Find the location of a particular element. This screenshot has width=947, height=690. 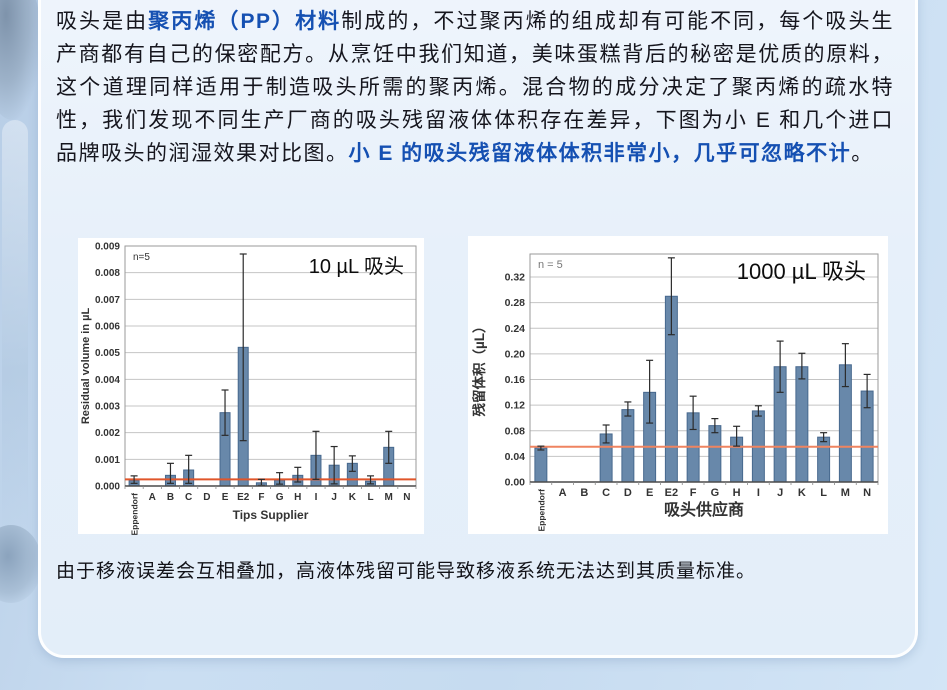

svg-text: 0.00 is located at coordinates (515, 483).